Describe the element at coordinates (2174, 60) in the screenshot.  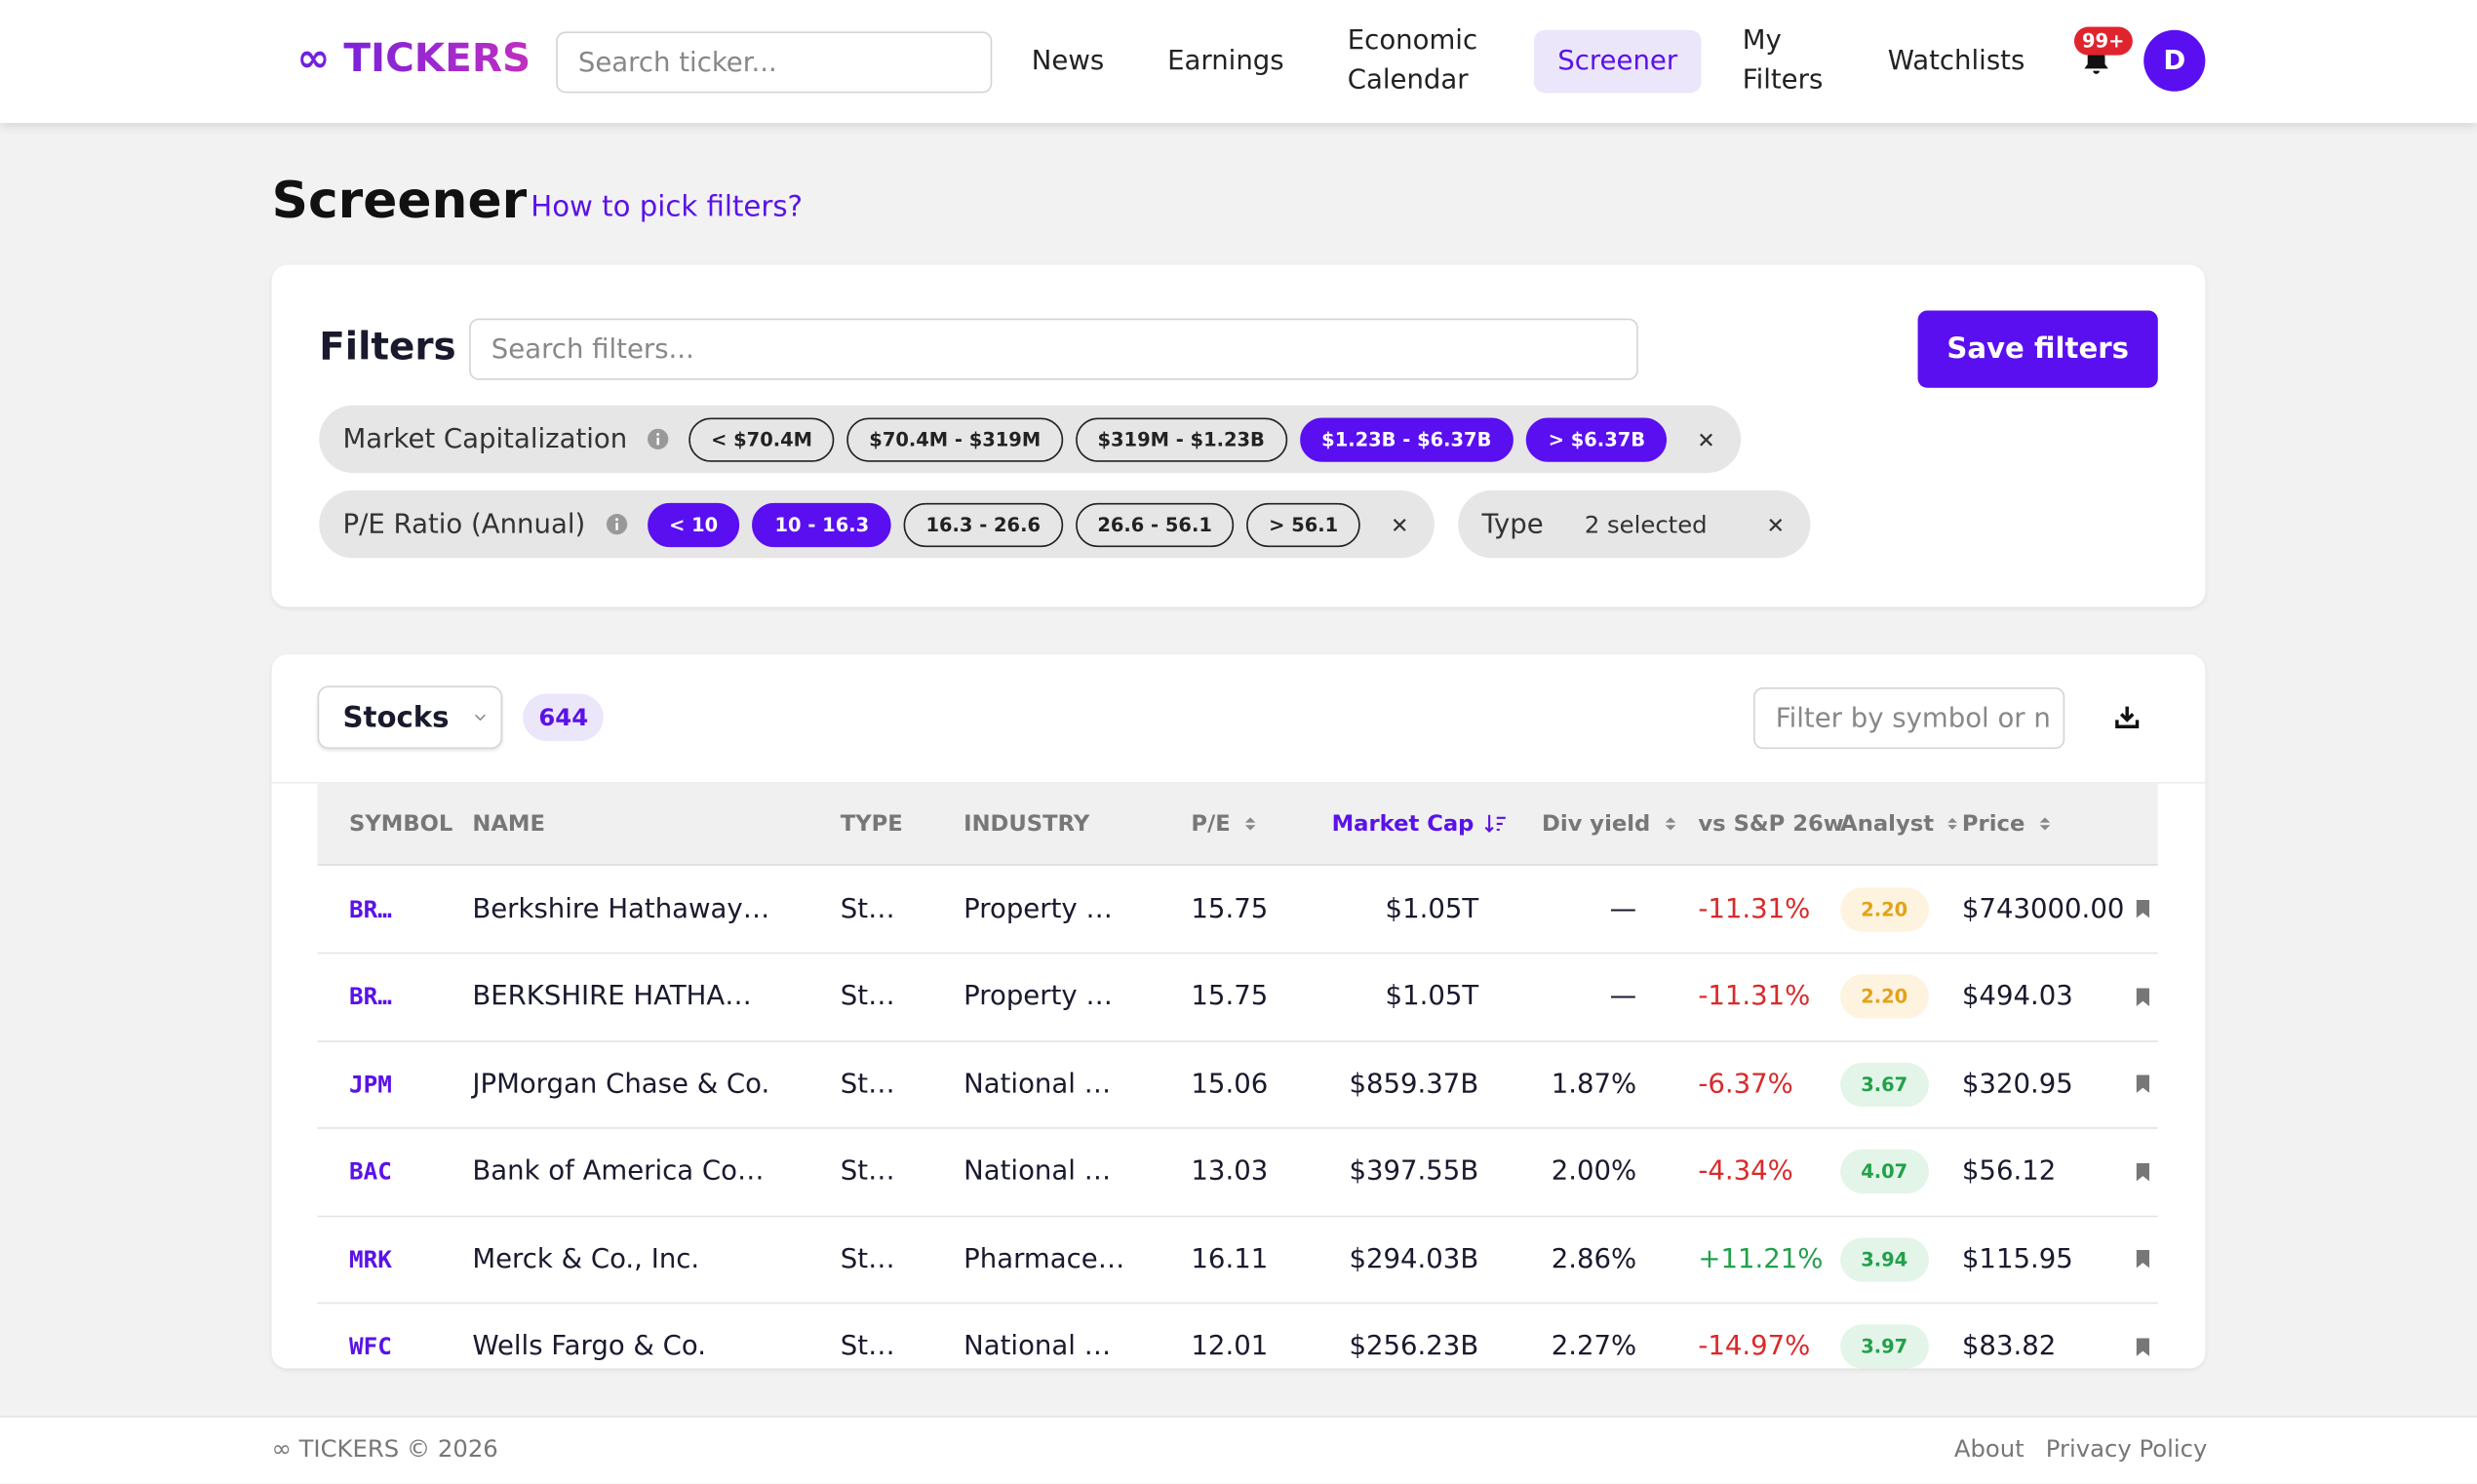
I see `avatar: D` at that location.